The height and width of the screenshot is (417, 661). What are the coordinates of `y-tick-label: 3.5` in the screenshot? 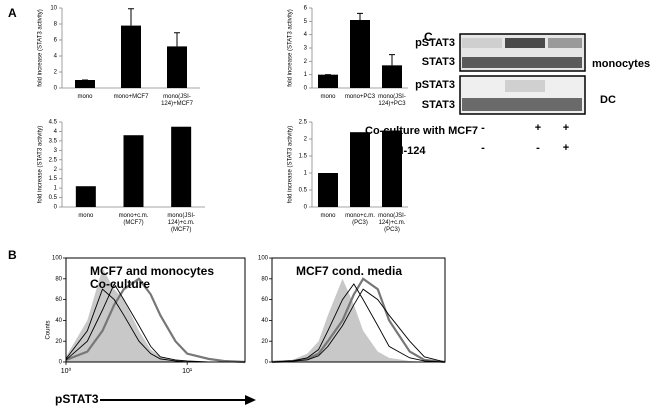 It's located at (53, 141).